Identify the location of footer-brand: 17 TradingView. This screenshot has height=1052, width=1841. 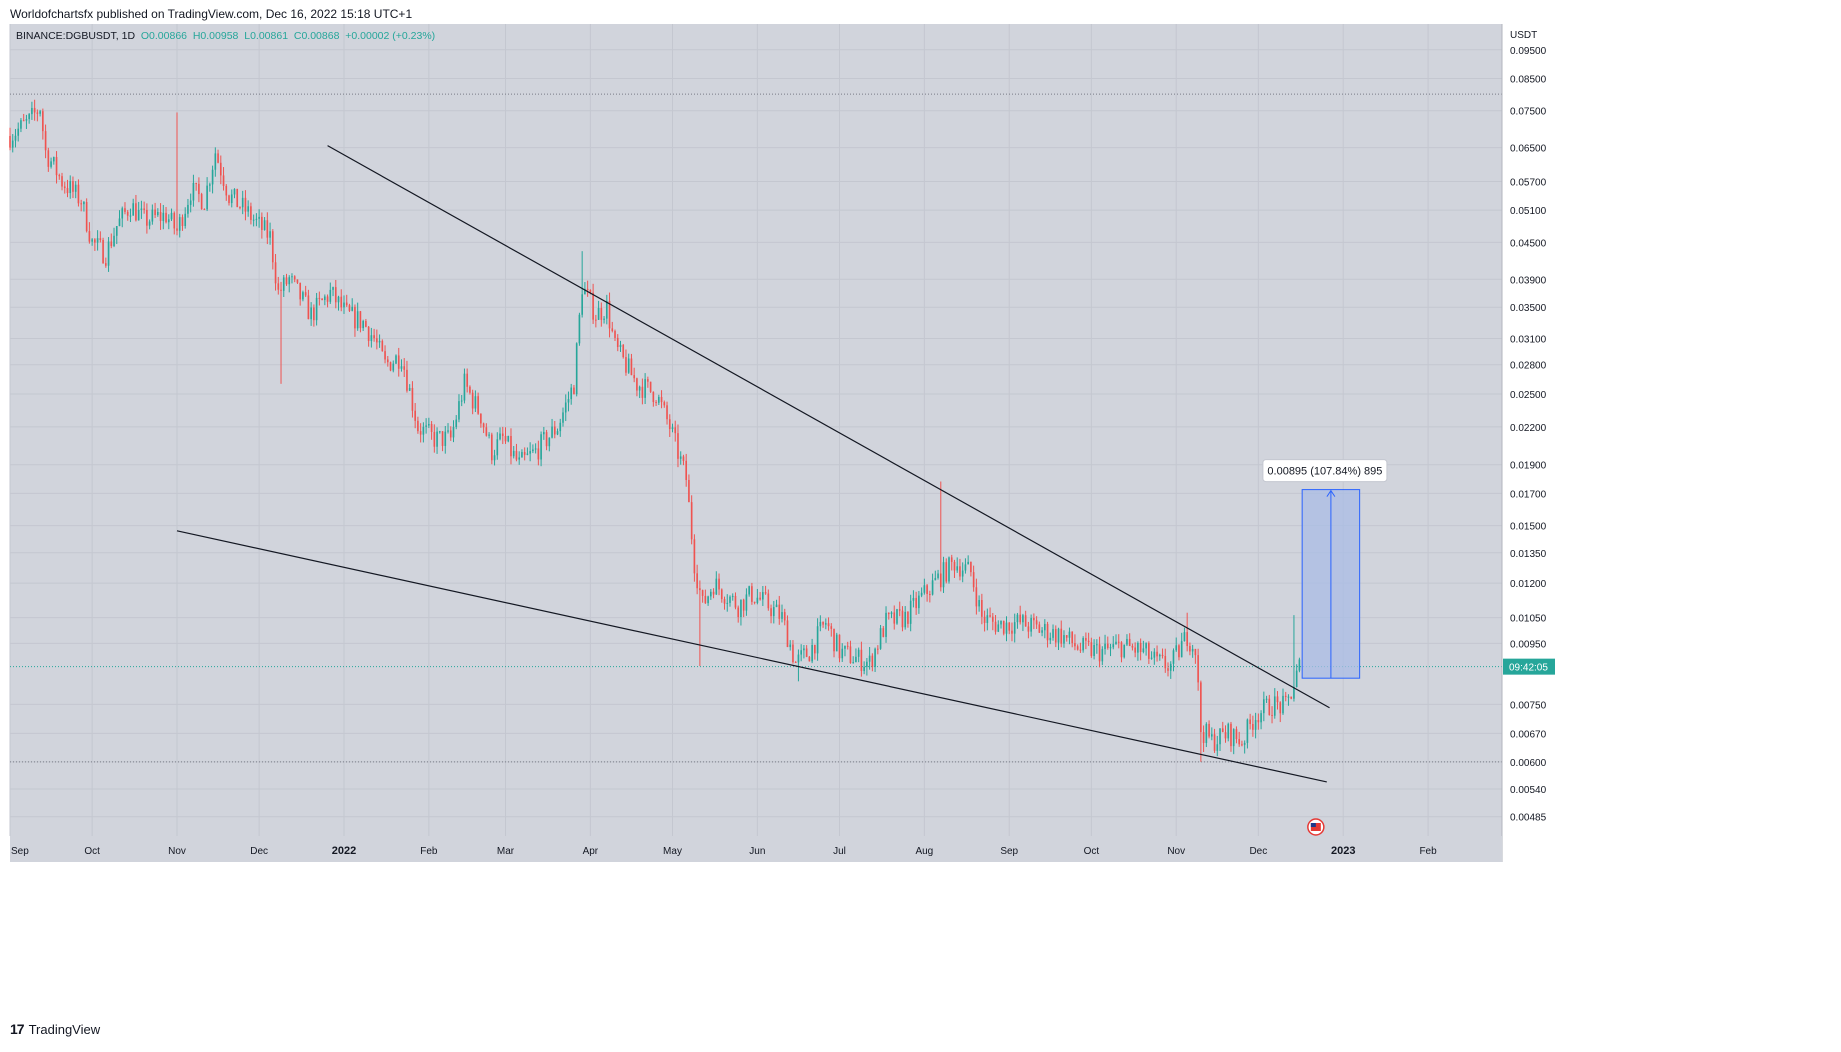
(55, 1029).